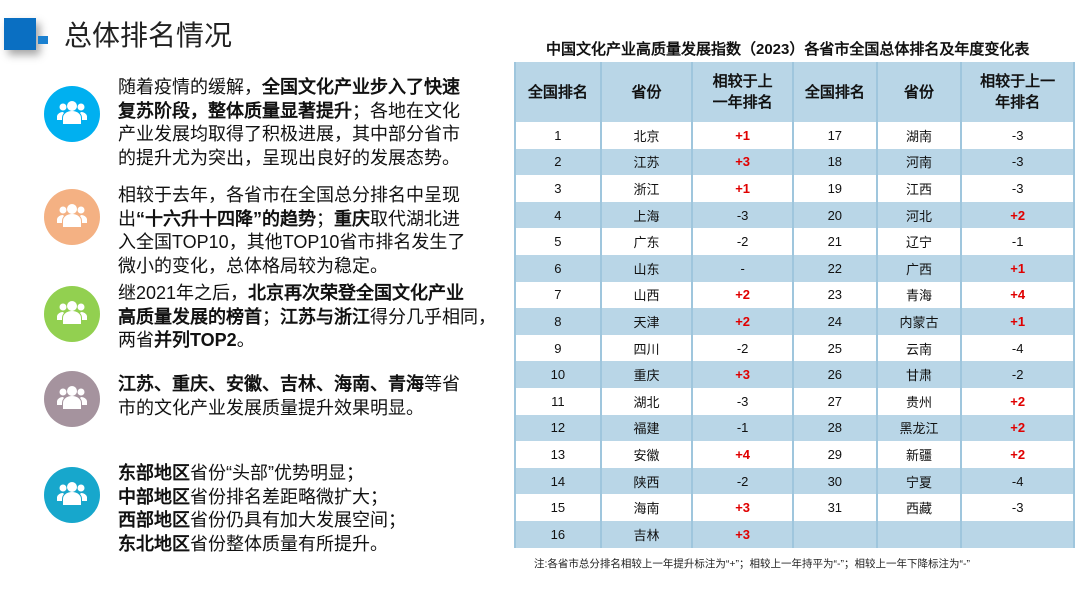 Image resolution: width=1080 pixels, height=608 pixels. I want to click on table-row: 6 山东 -22 广西 +1, so click(794, 268).